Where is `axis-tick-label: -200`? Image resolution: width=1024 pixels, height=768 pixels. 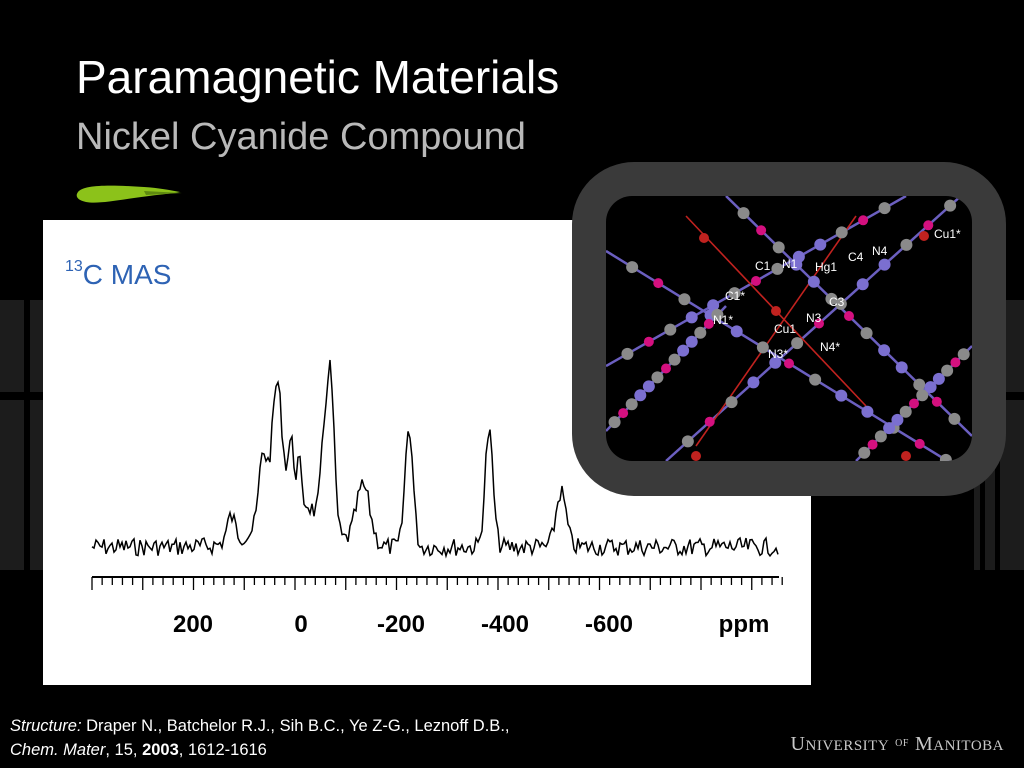
axis-tick-label: -200 is located at coordinates (401, 624).